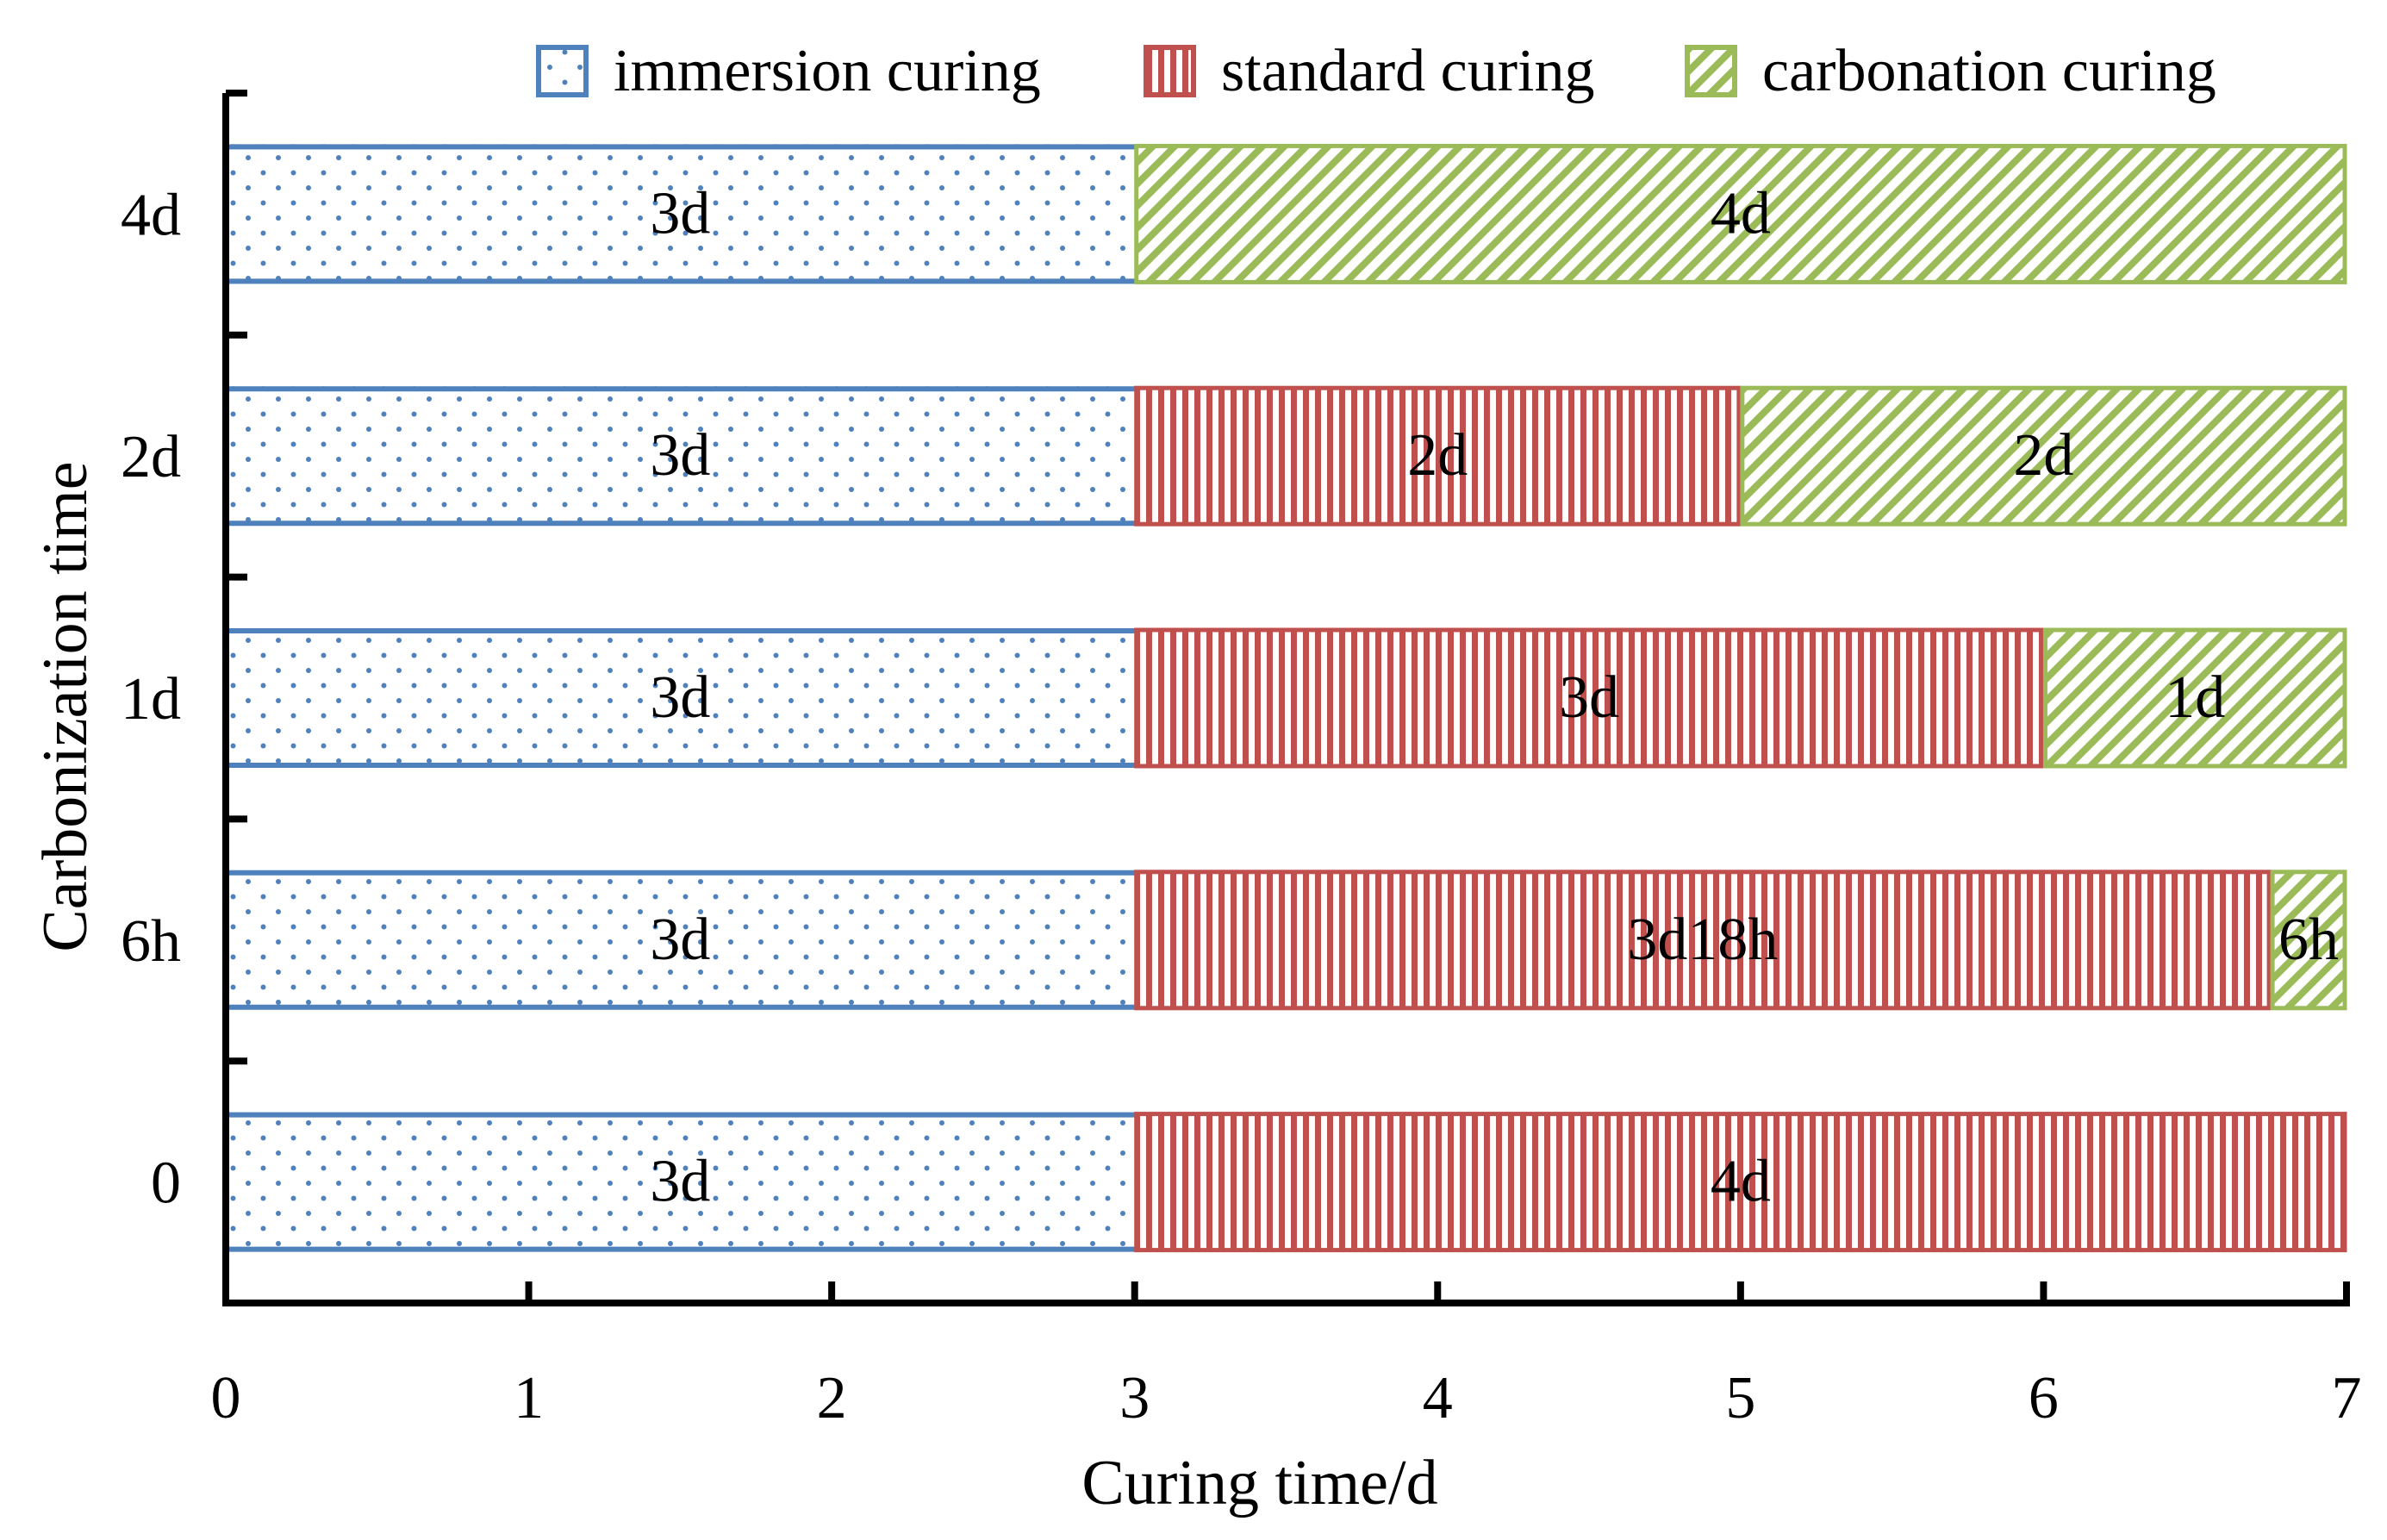 This screenshot has height=1540, width=2387. I want to click on bar-immersion-curing-6h, so click(680, 940).